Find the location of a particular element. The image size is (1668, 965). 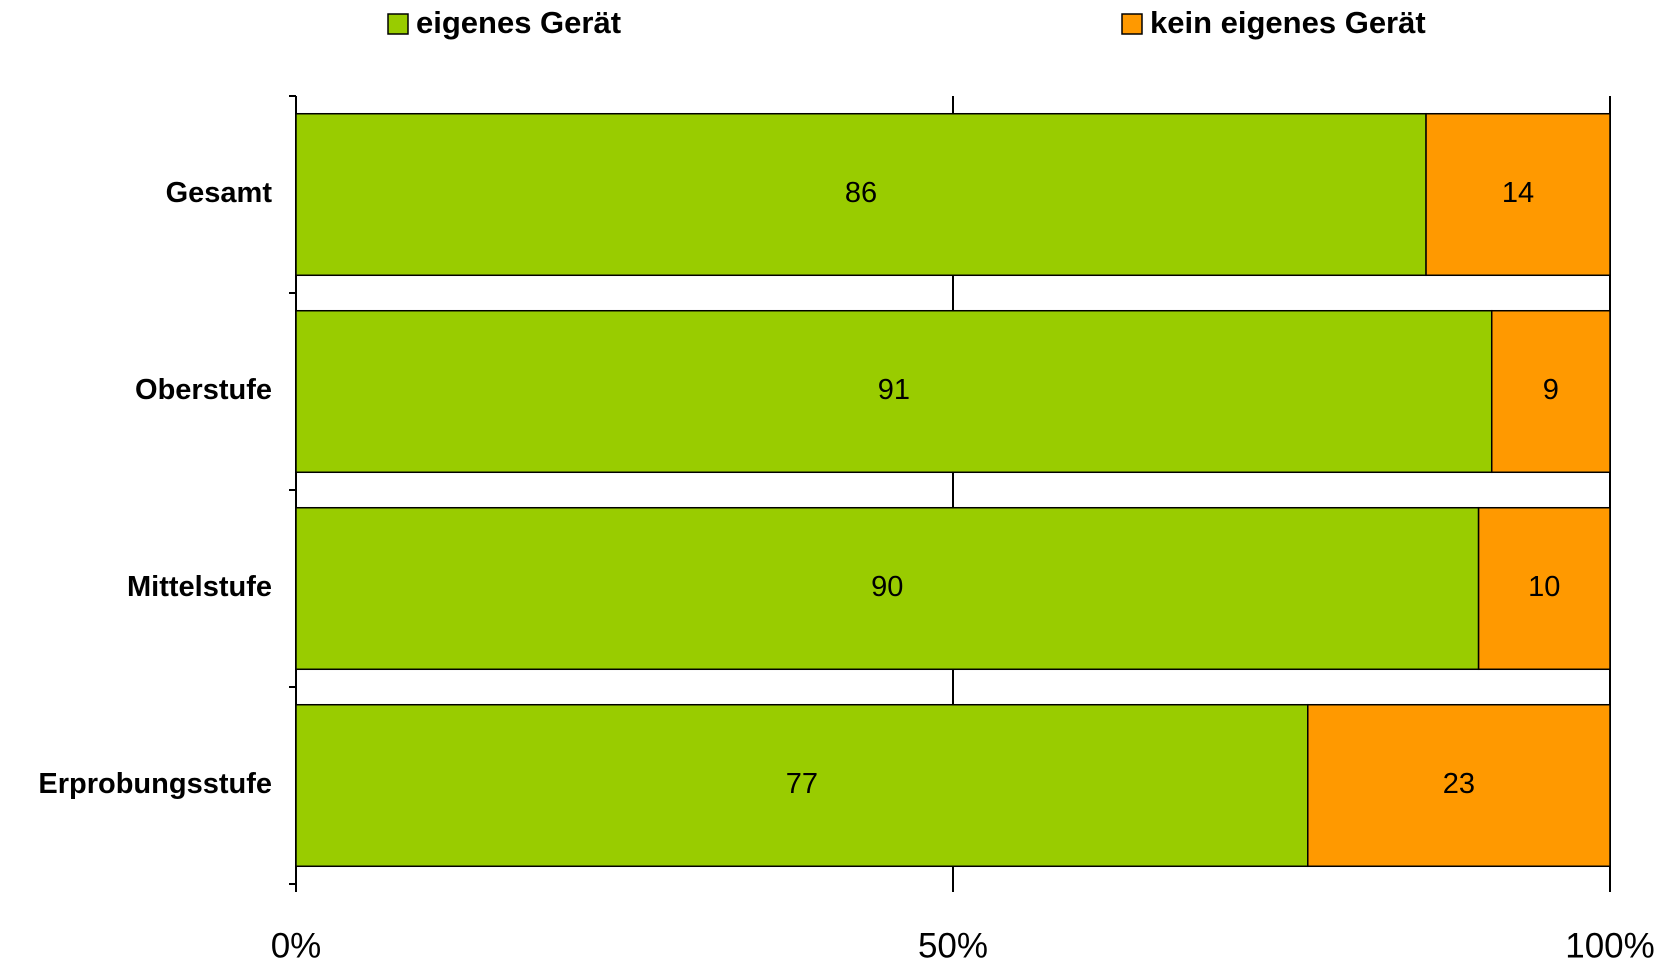

y-tick-label: Oberstufe is located at coordinates (203, 390).